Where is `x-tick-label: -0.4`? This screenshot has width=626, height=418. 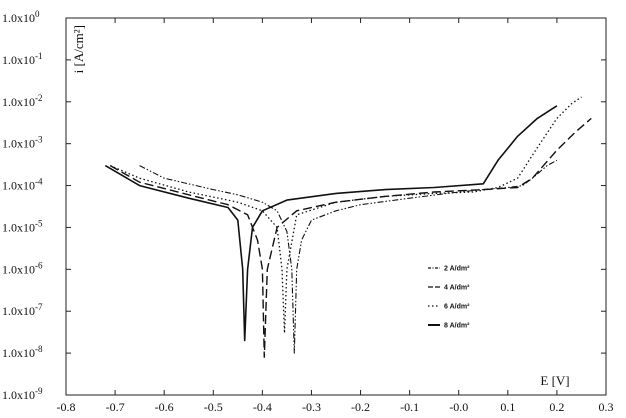 x-tick-label: -0.4 is located at coordinates (262, 407).